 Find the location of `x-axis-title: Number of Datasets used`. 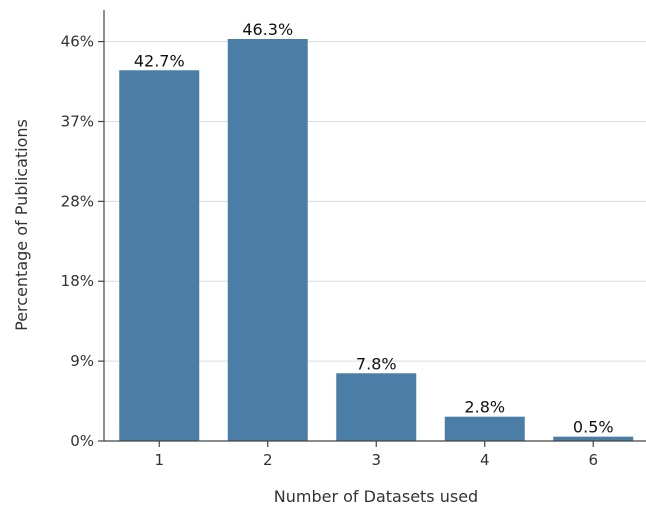

x-axis-title: Number of Datasets used is located at coordinates (376, 496).